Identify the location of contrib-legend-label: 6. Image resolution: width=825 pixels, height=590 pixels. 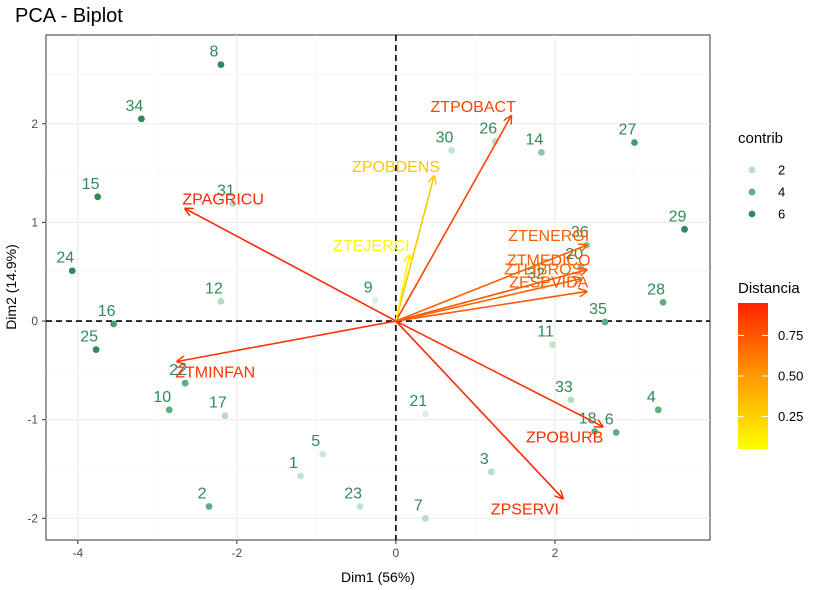
(781, 214).